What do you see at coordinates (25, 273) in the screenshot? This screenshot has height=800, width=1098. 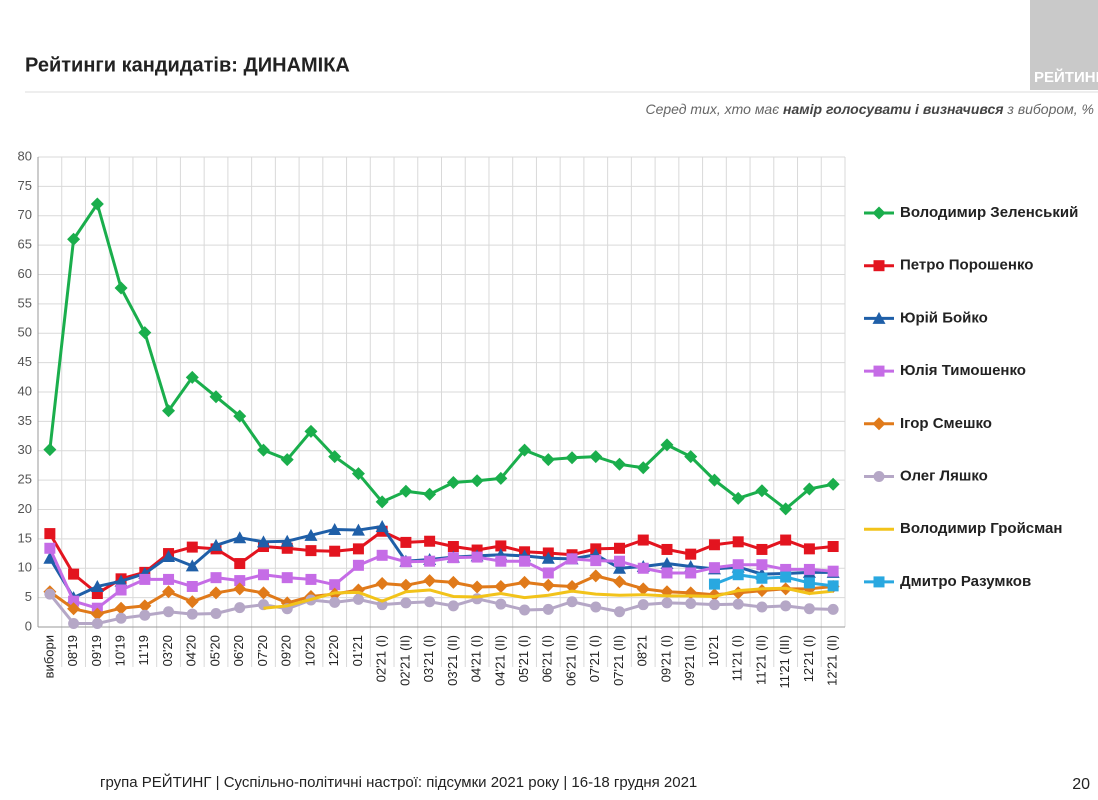 I see `y-tick-label: 60` at bounding box center [25, 273].